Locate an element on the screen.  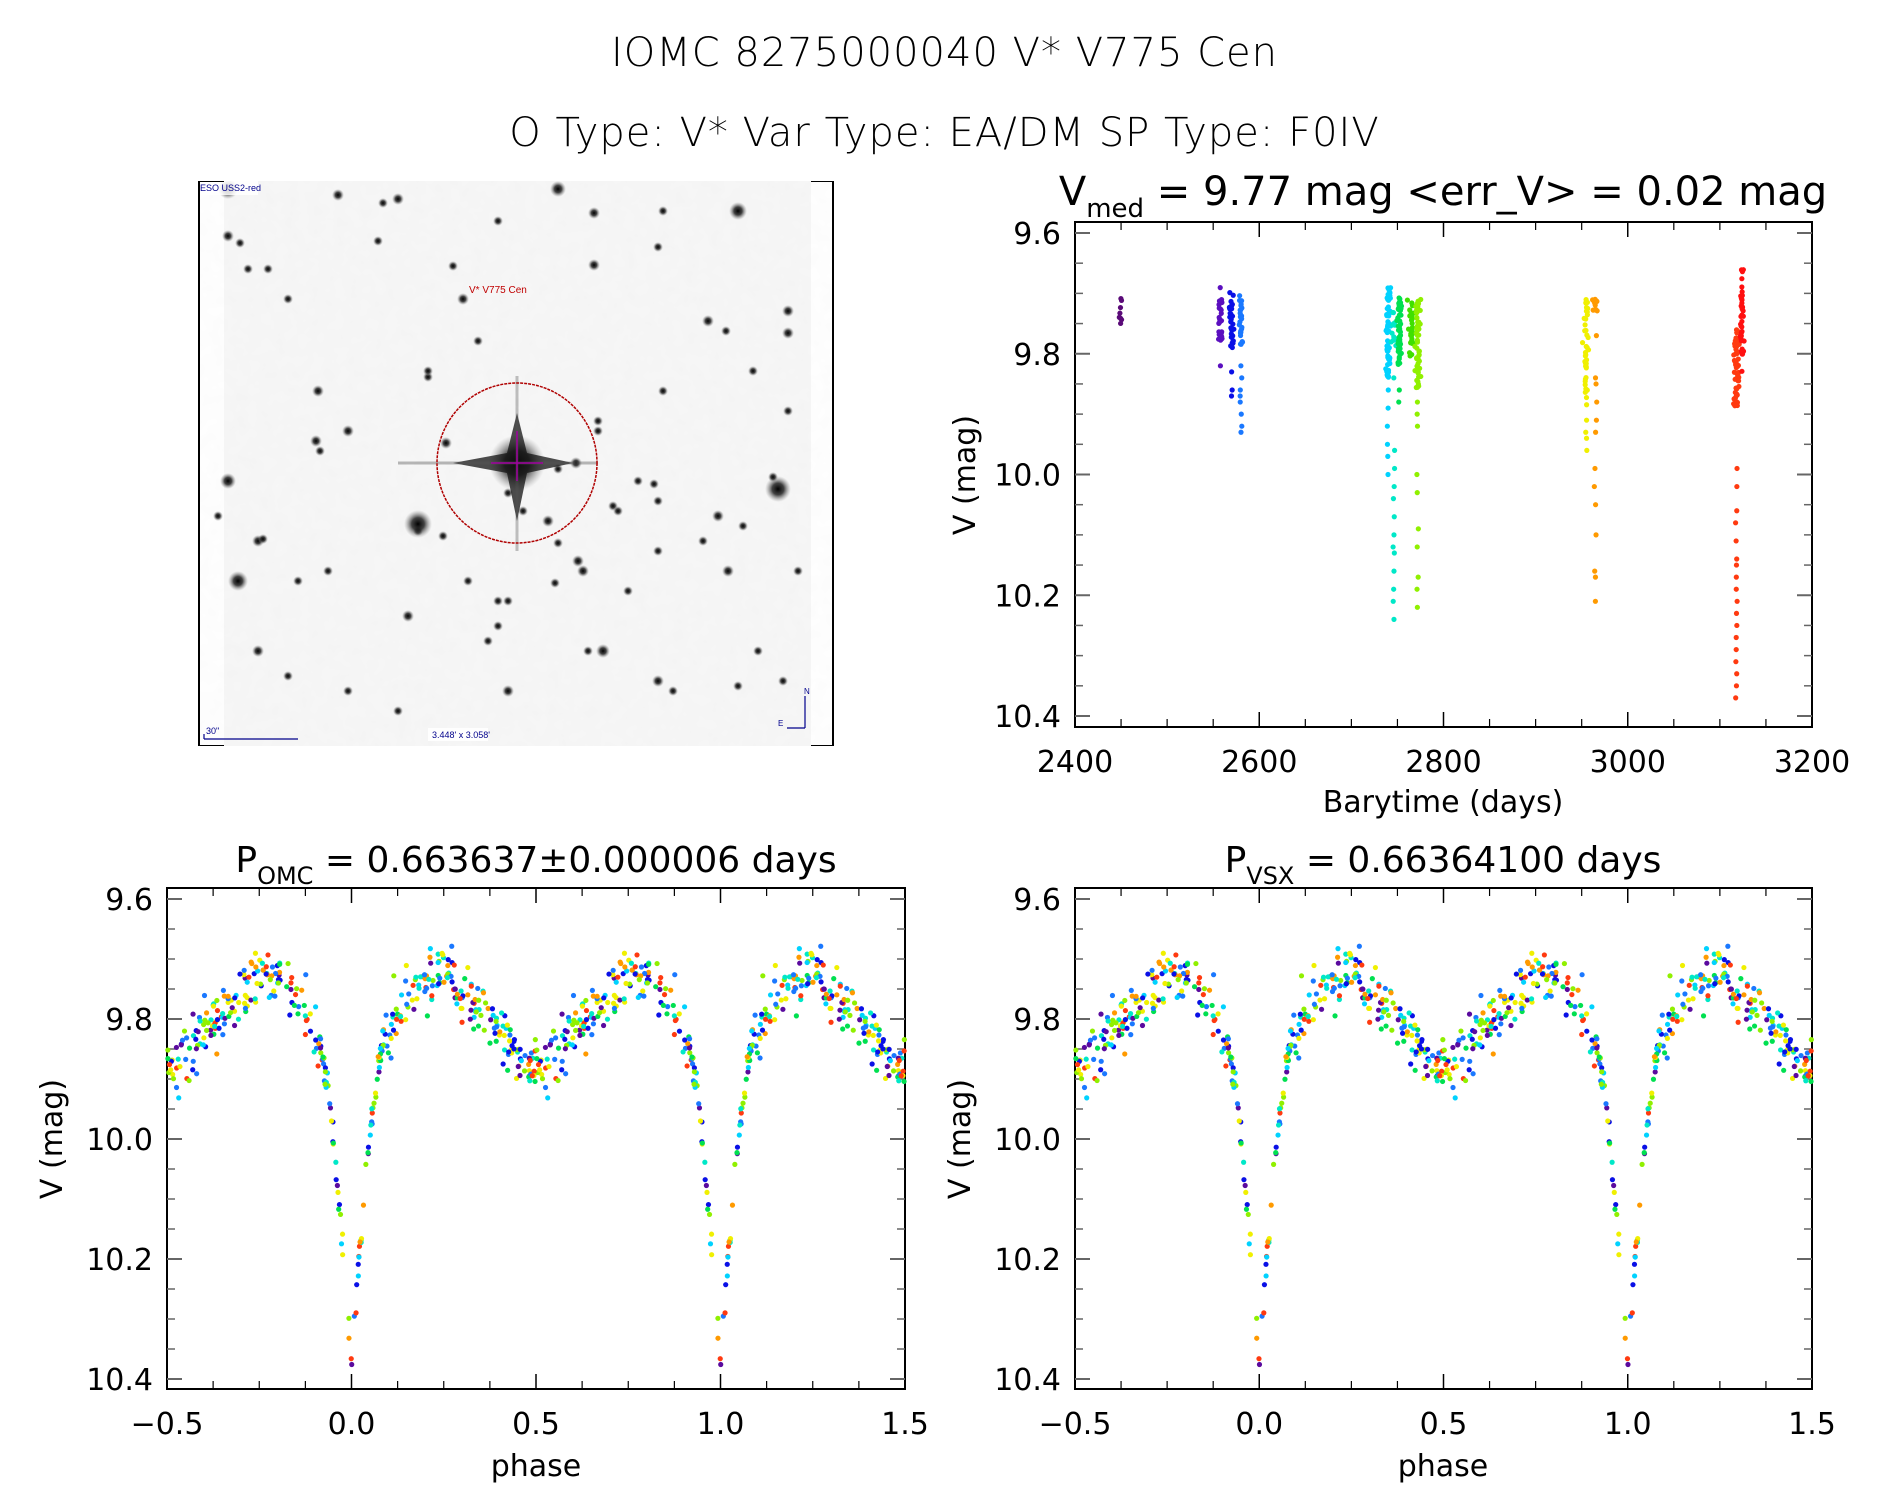
phase-vsx-title: PVSX = 0.66364100 days is located at coordinates (1443, 865).